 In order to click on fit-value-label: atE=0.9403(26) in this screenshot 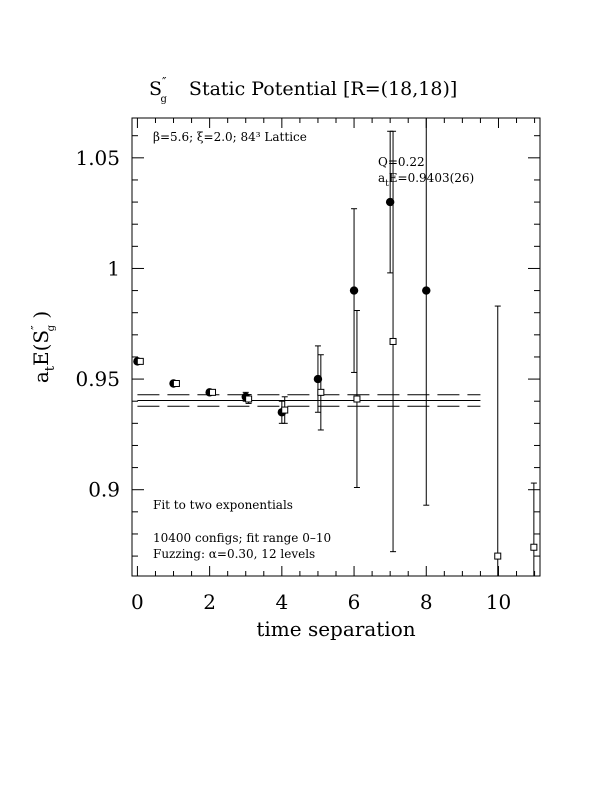, I will do `click(426, 180)`.